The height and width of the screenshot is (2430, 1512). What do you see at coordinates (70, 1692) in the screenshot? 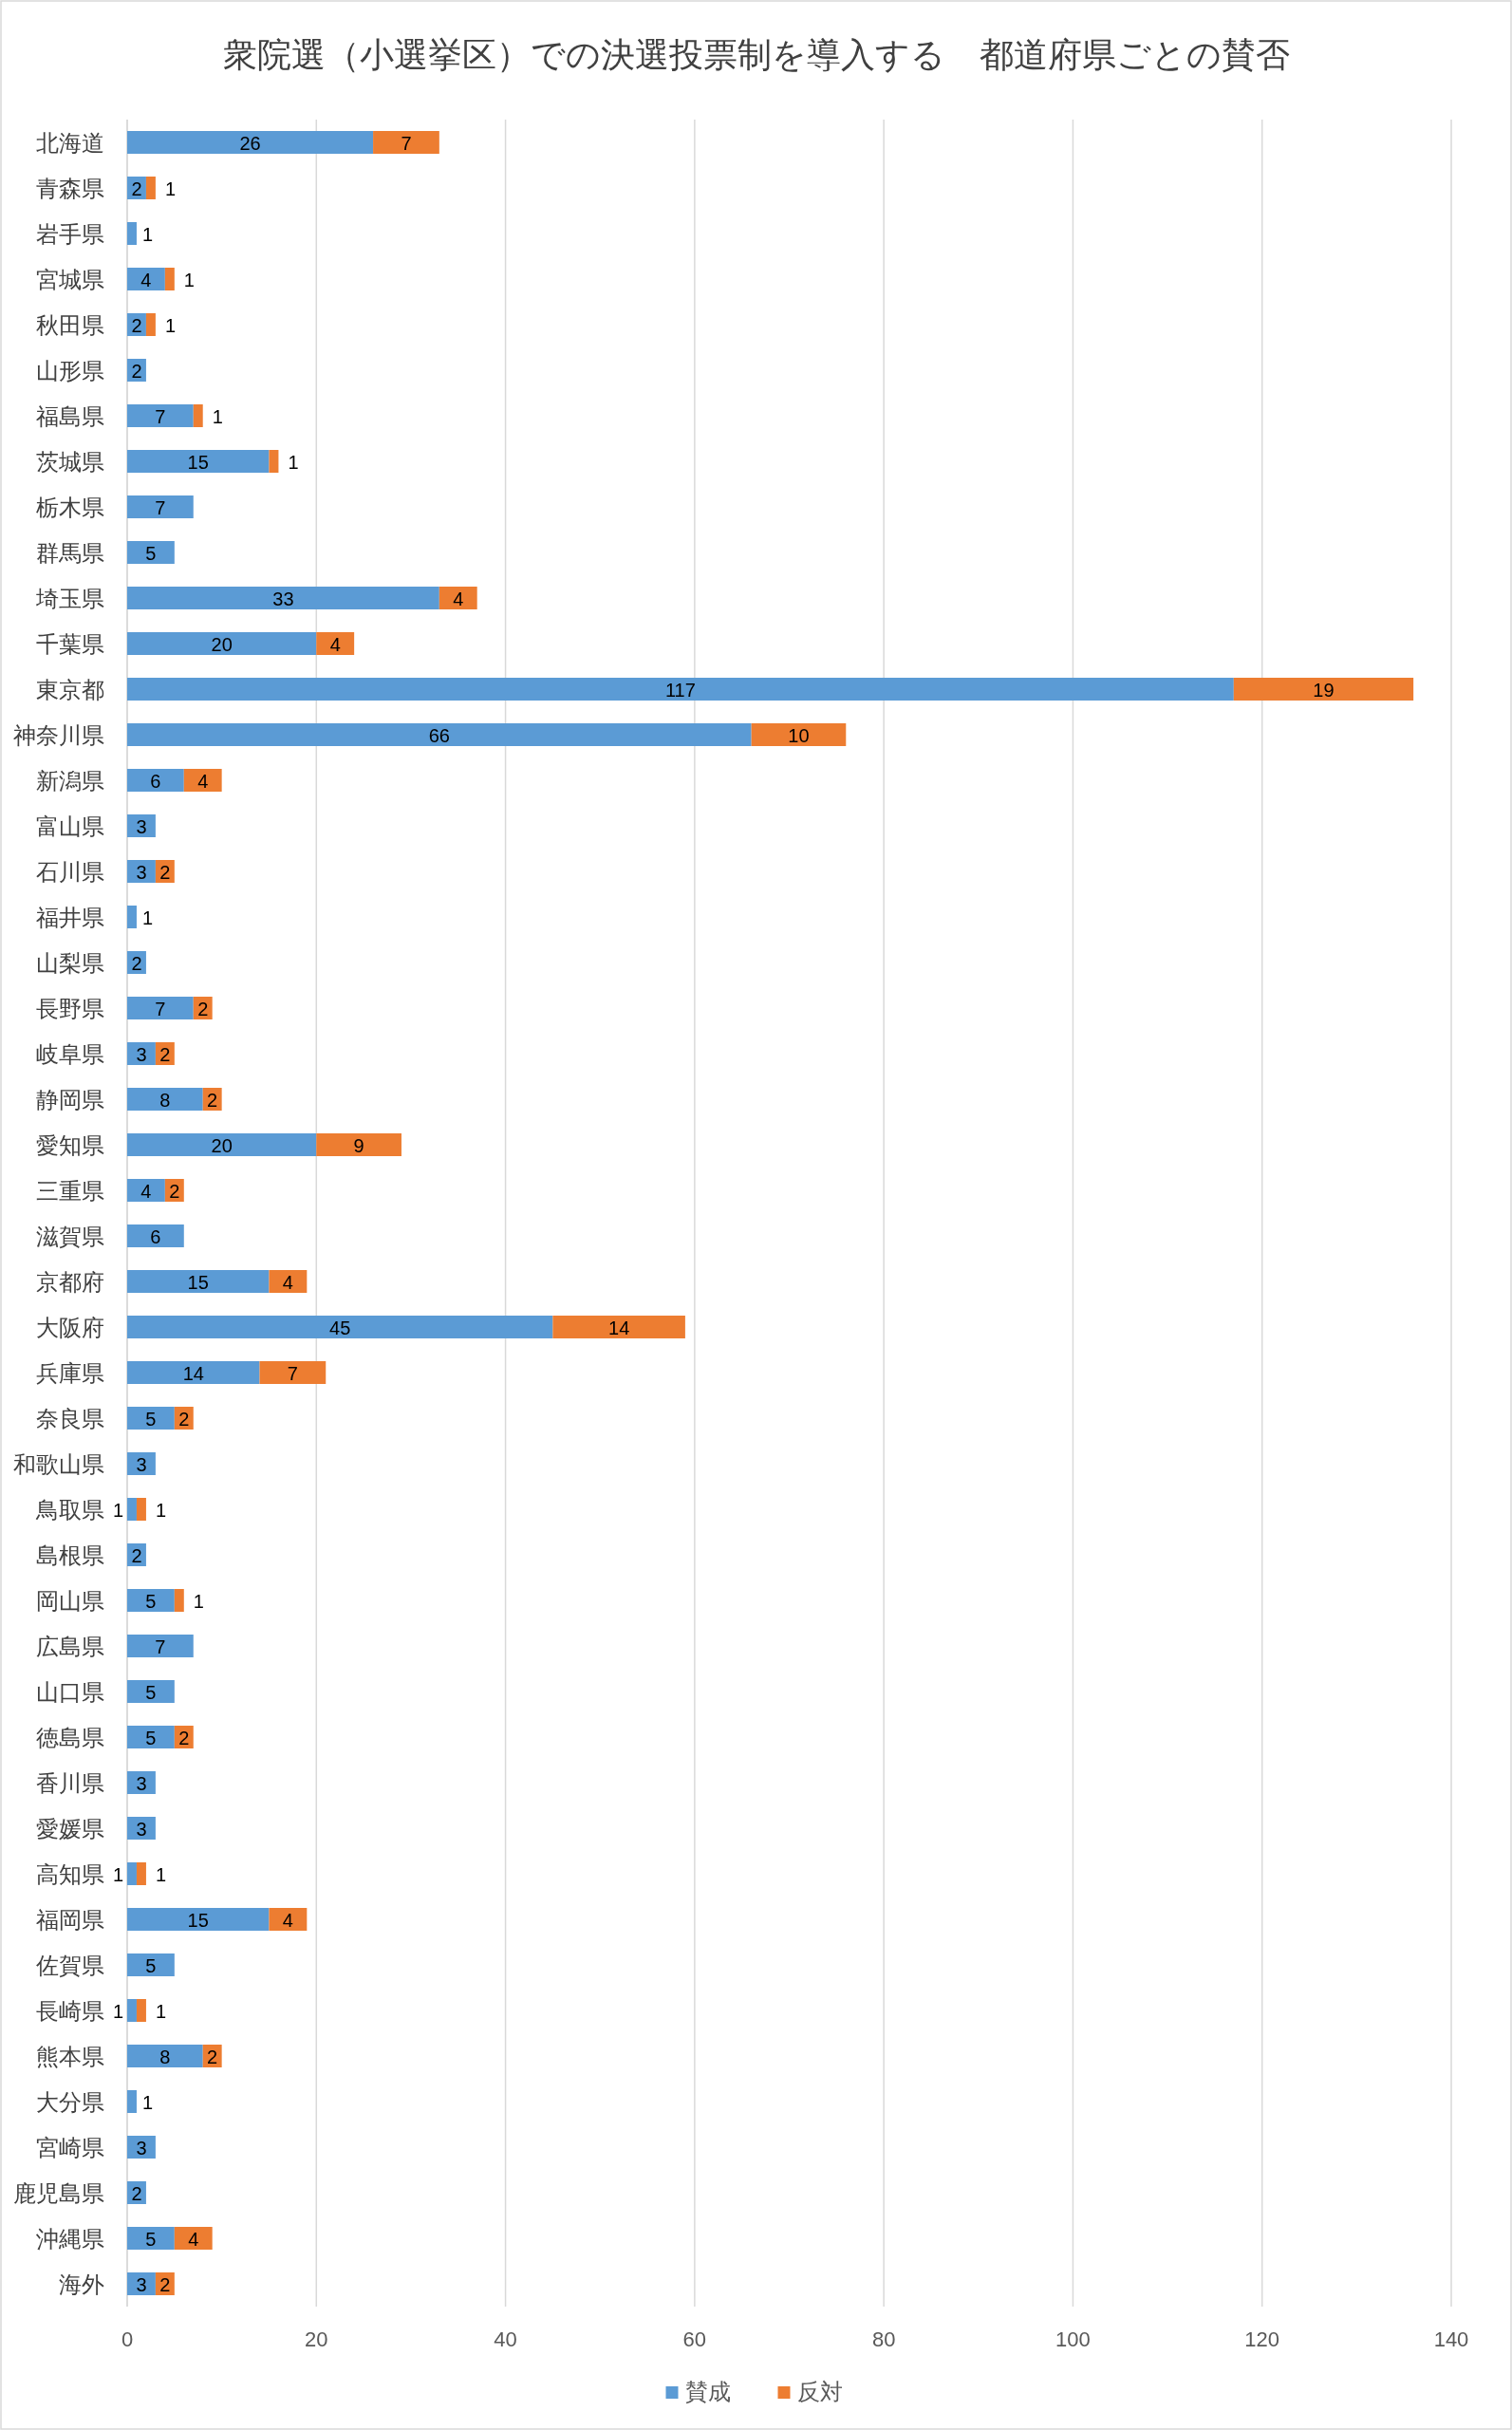
I see `y-tick-label: 山口県` at bounding box center [70, 1692].